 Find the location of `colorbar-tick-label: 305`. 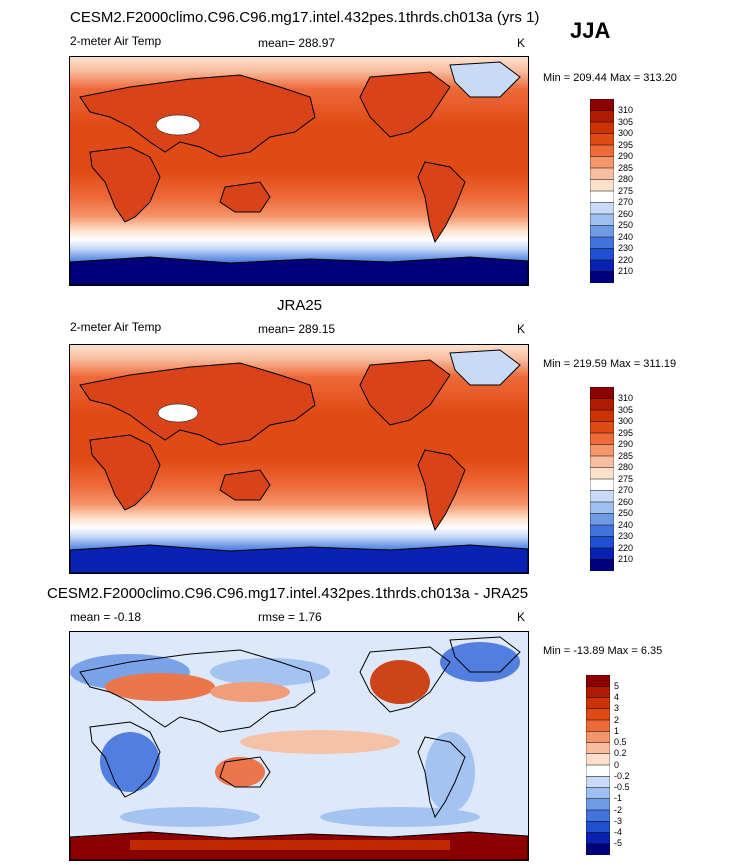

colorbar-tick-label: 305 is located at coordinates (626, 409).